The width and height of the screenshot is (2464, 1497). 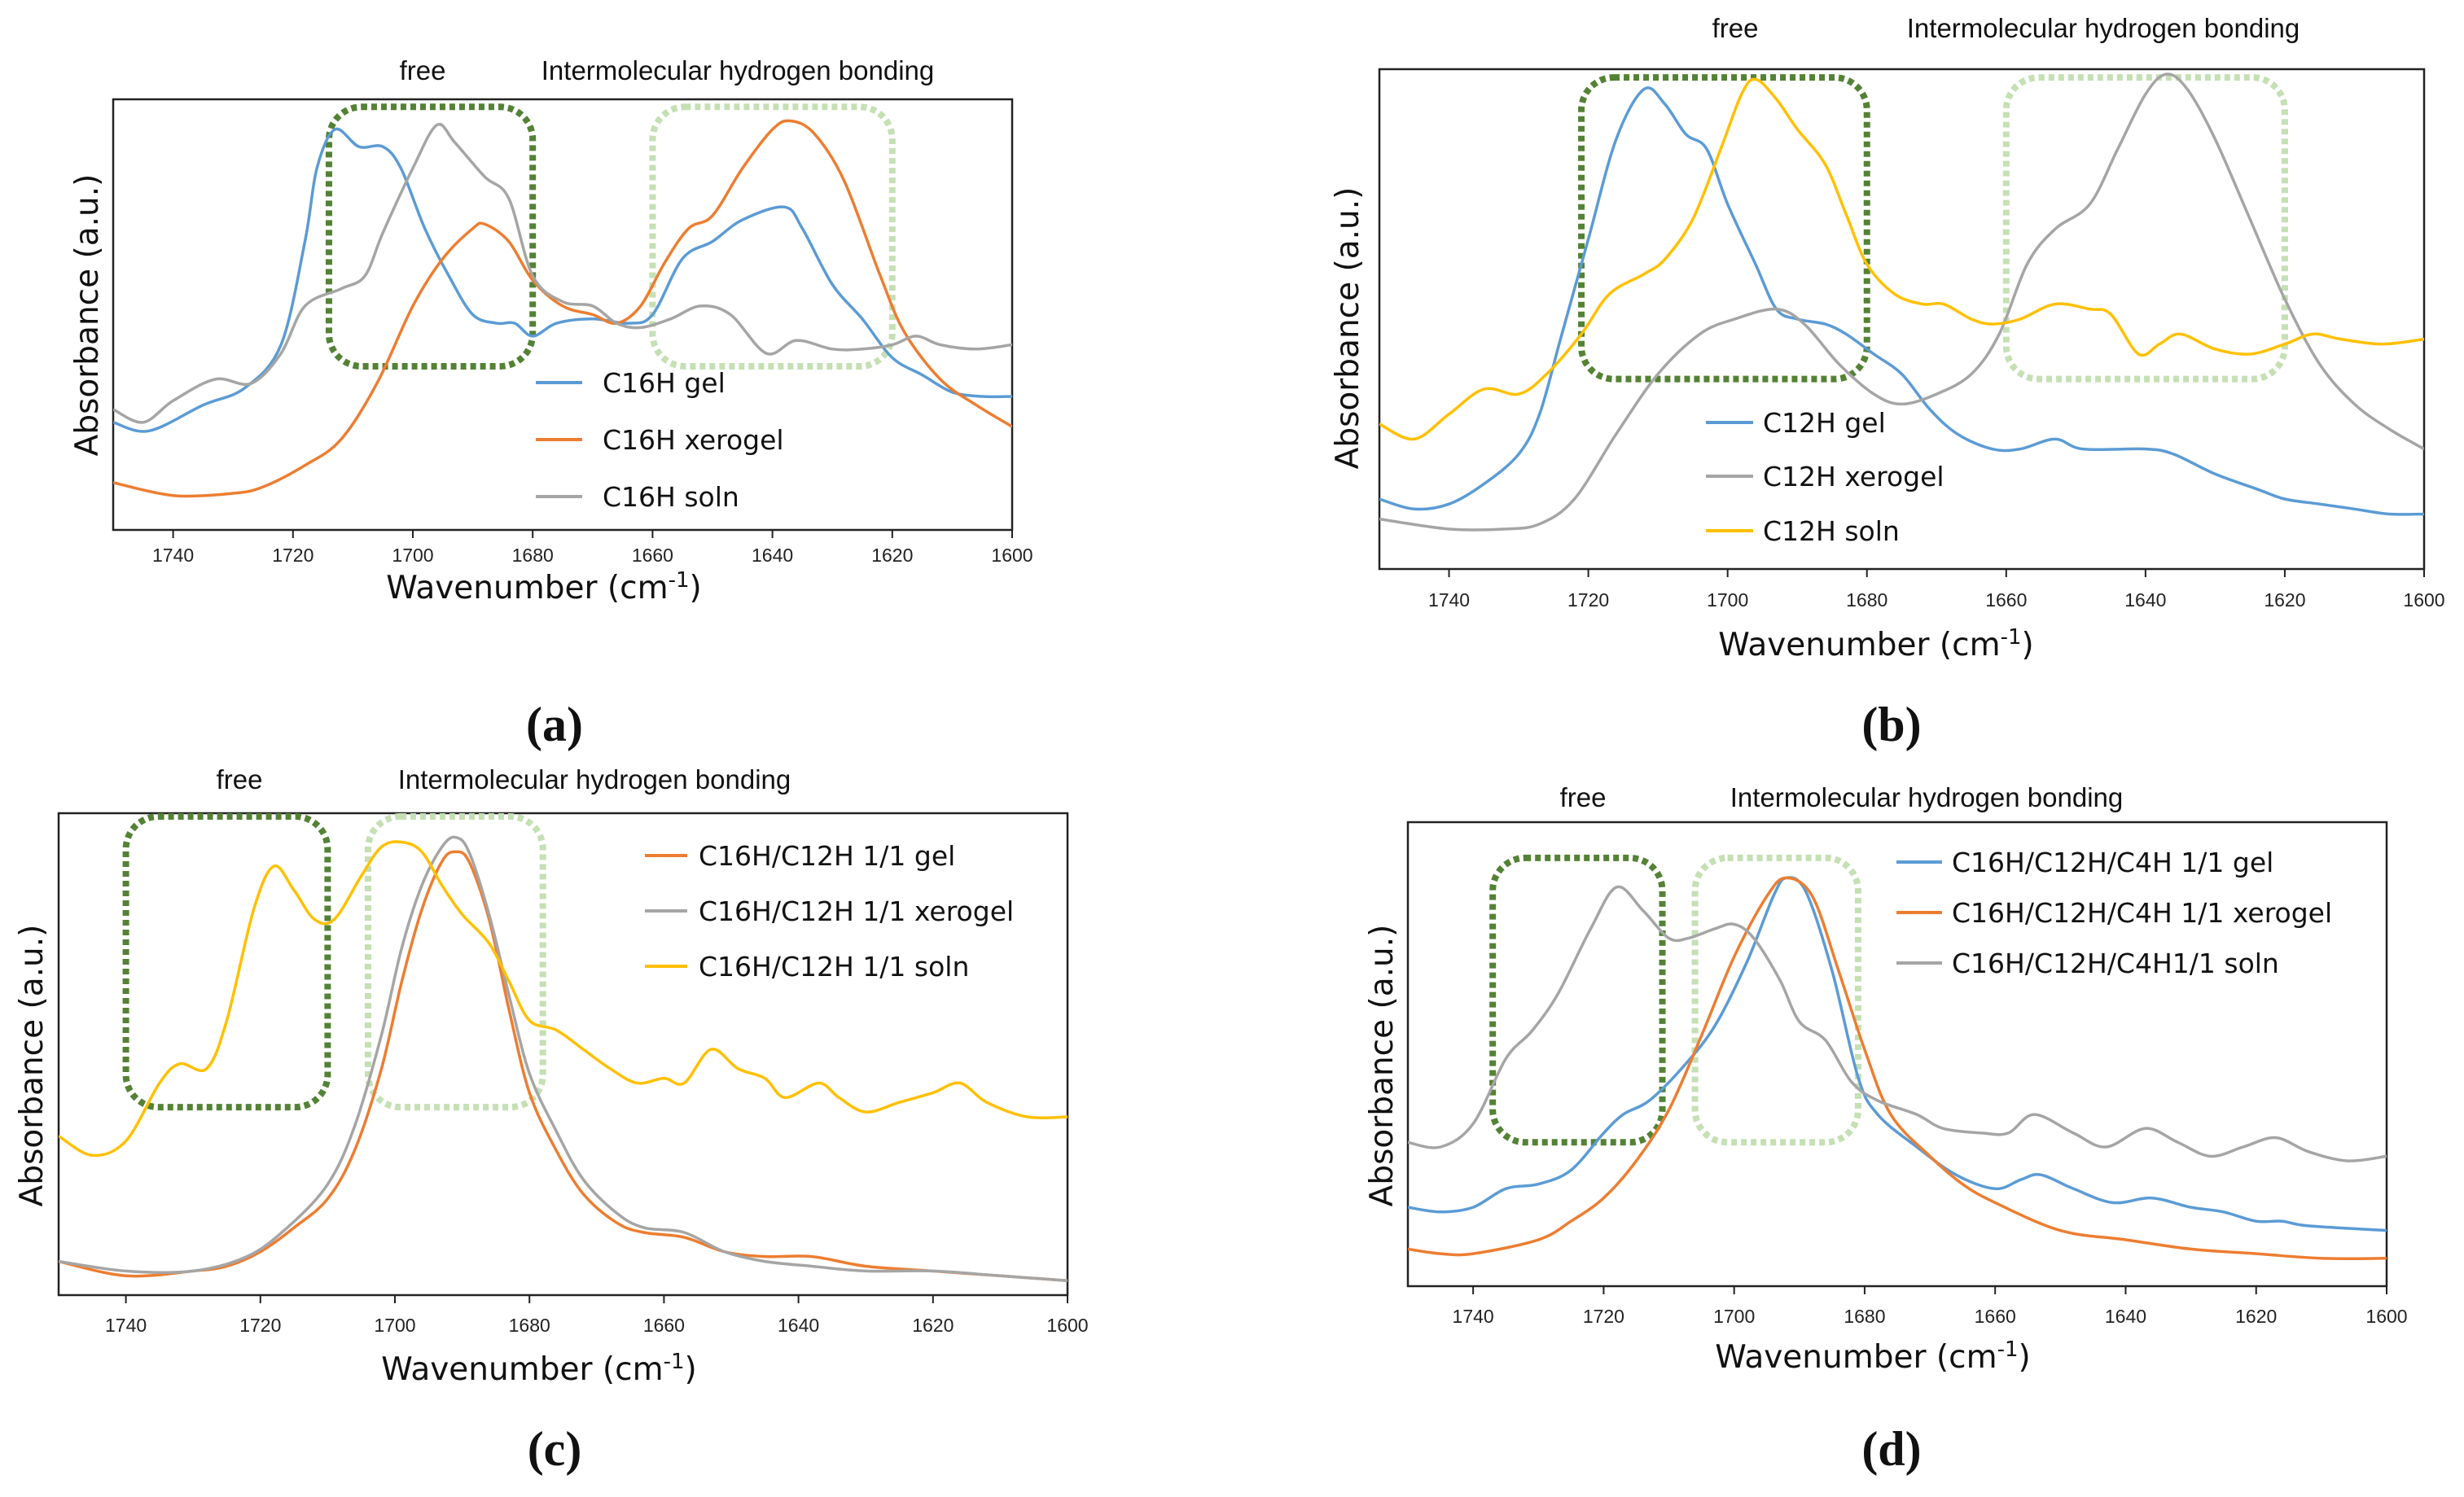 What do you see at coordinates (671, 497) in the screenshot?
I see `legend-label: C16H soln` at bounding box center [671, 497].